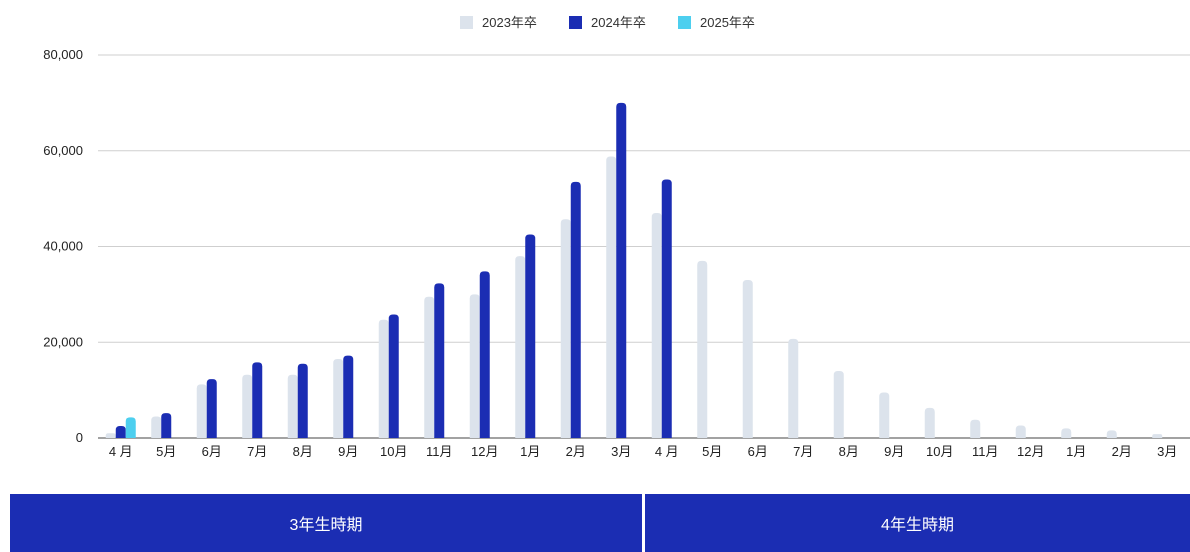  What do you see at coordinates (63, 54) in the screenshot?
I see `y-tick-label: 80,000` at bounding box center [63, 54].